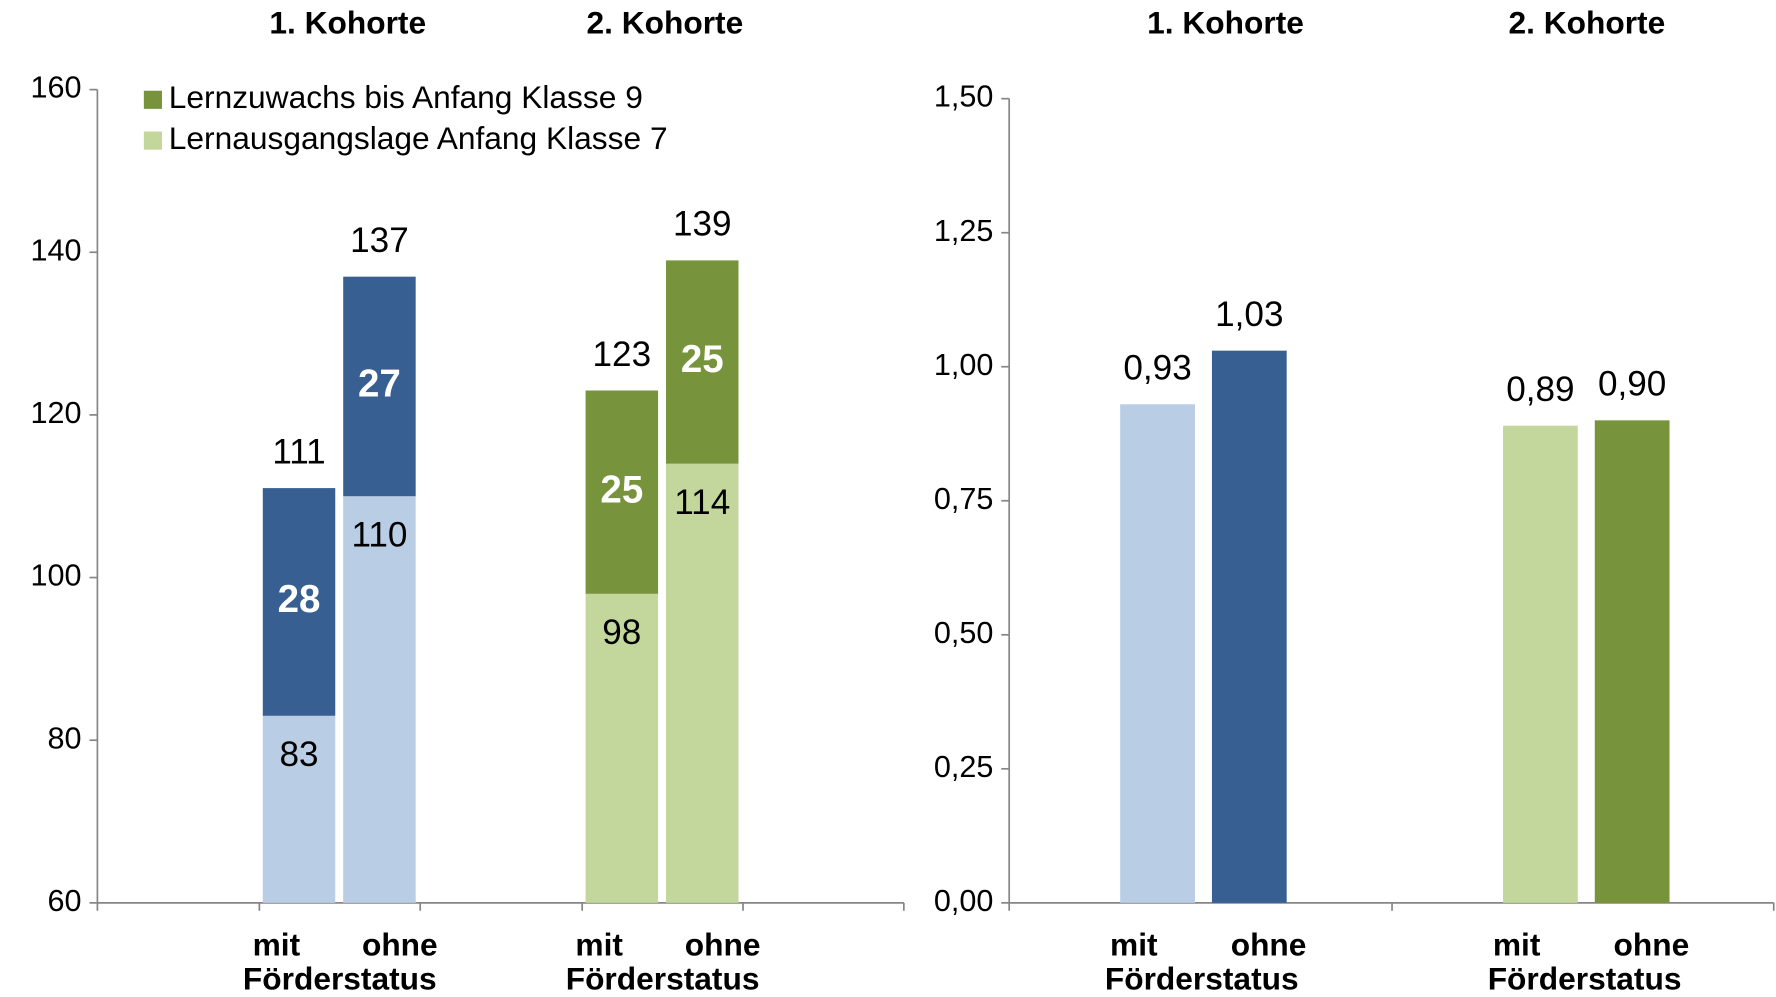 This screenshot has width=1776, height=997. What do you see at coordinates (379, 240) in the screenshot?
I see `total-label: 137` at bounding box center [379, 240].